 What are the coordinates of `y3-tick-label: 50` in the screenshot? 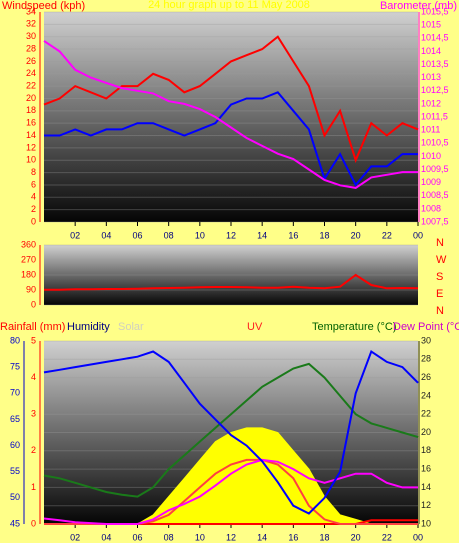 It's located at (15, 497).